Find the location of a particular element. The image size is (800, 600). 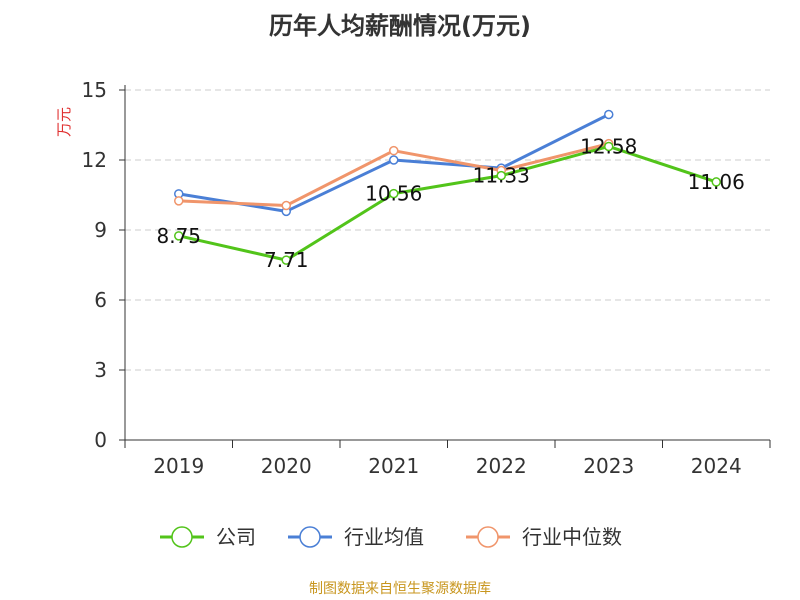

y-tick-label: 3 is located at coordinates (100, 370).